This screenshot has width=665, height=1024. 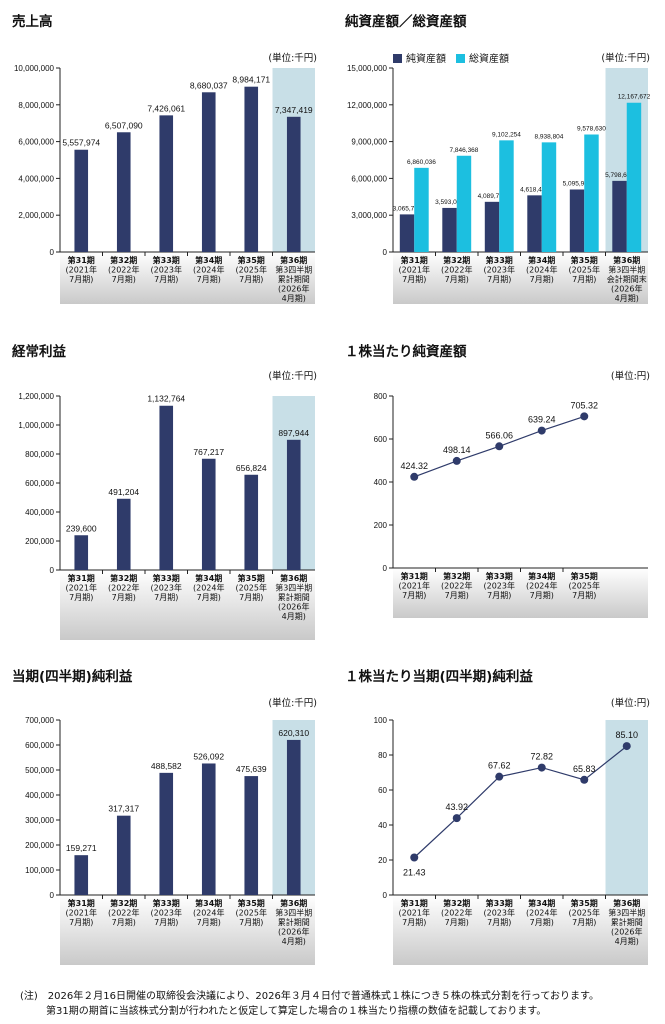 I want to click on y-tick-label: 700,000, so click(x=39, y=720).